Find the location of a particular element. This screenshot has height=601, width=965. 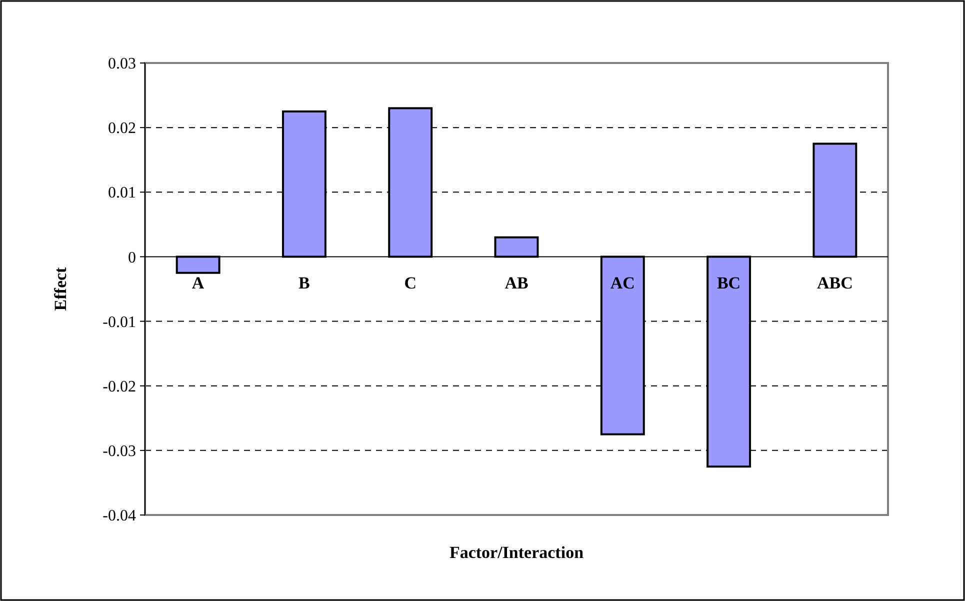

y-tick-label: -0.01 is located at coordinates (119, 322).